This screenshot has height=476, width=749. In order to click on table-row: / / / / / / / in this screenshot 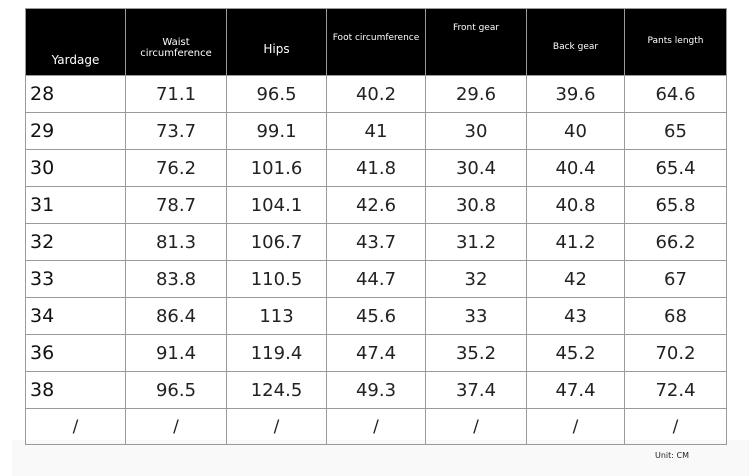, I will do `click(376, 426)`.